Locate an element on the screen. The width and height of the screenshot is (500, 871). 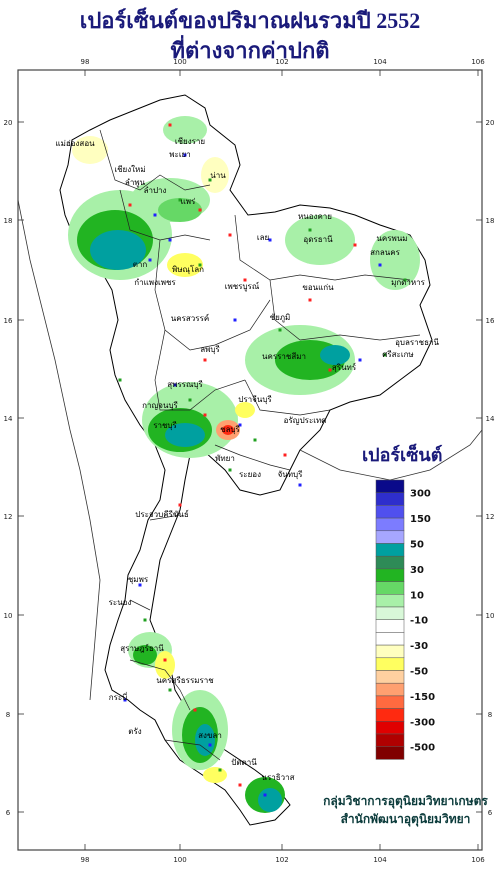
neighbor-outline-east is located at coordinates (391, 455).